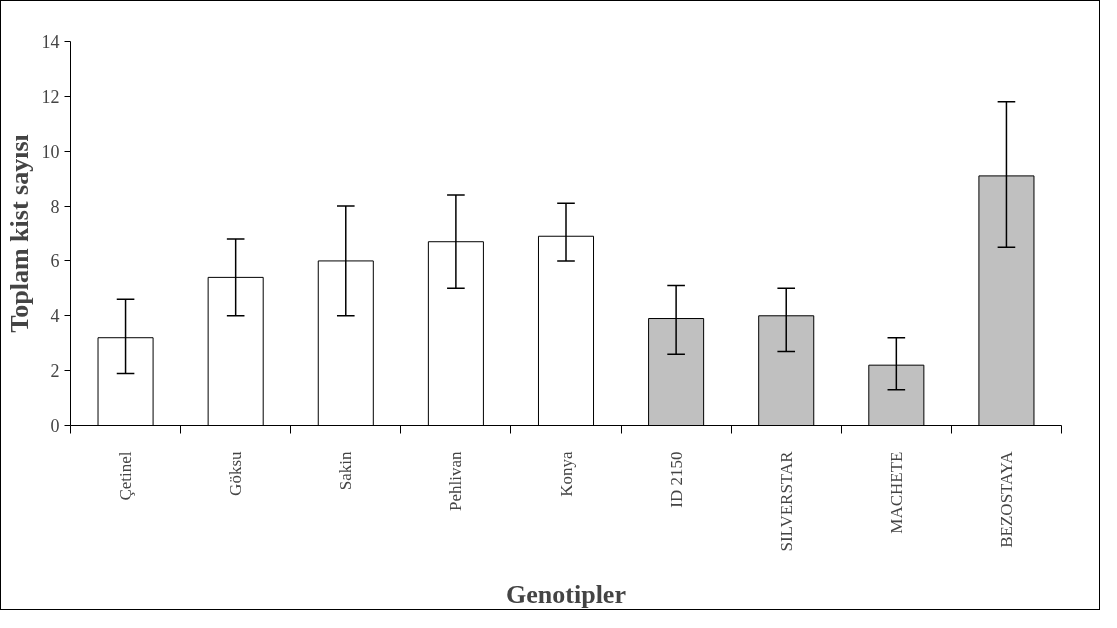 This screenshot has width=1117, height=628. What do you see at coordinates (676, 479) in the screenshot?
I see `x-tick-label: ID 2150` at bounding box center [676, 479].